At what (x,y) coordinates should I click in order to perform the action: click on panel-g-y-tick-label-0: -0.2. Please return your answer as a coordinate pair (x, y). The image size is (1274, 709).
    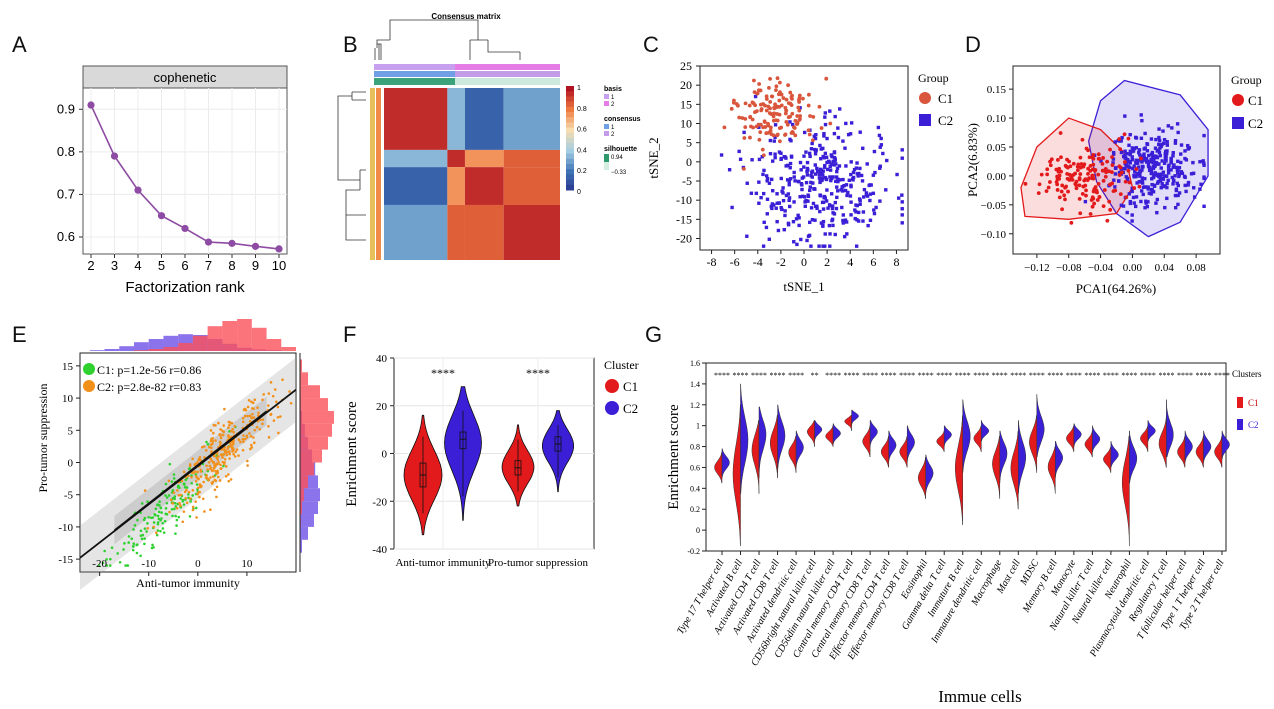
    Looking at the image, I should click on (693, 551).